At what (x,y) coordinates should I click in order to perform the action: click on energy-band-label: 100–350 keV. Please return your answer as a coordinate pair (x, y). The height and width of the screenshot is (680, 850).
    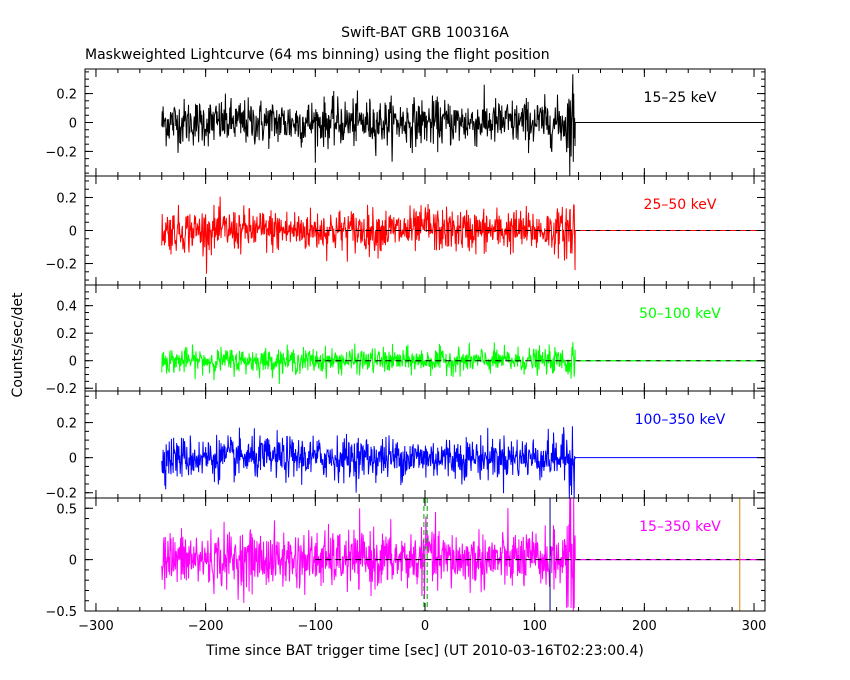
    Looking at the image, I should click on (680, 420).